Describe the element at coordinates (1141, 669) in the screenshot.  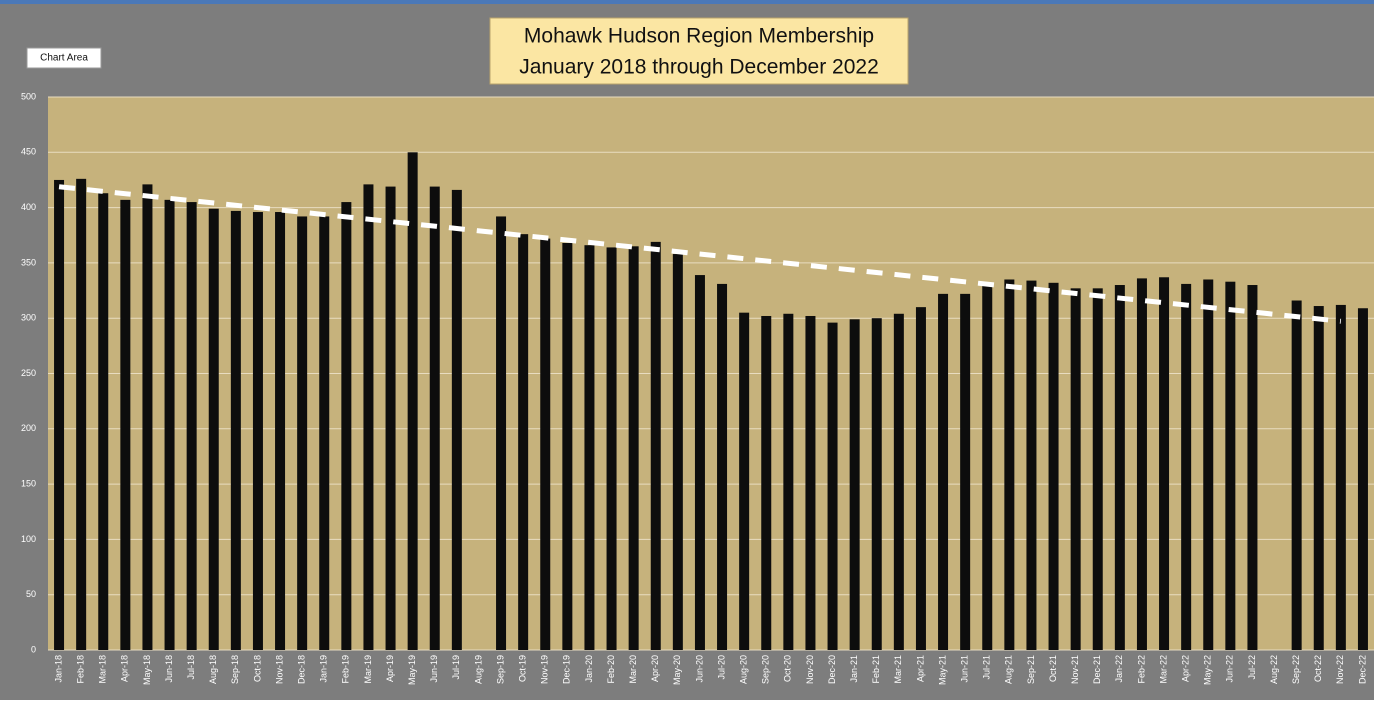
I see `x-tick-label: Feb-22` at that location.